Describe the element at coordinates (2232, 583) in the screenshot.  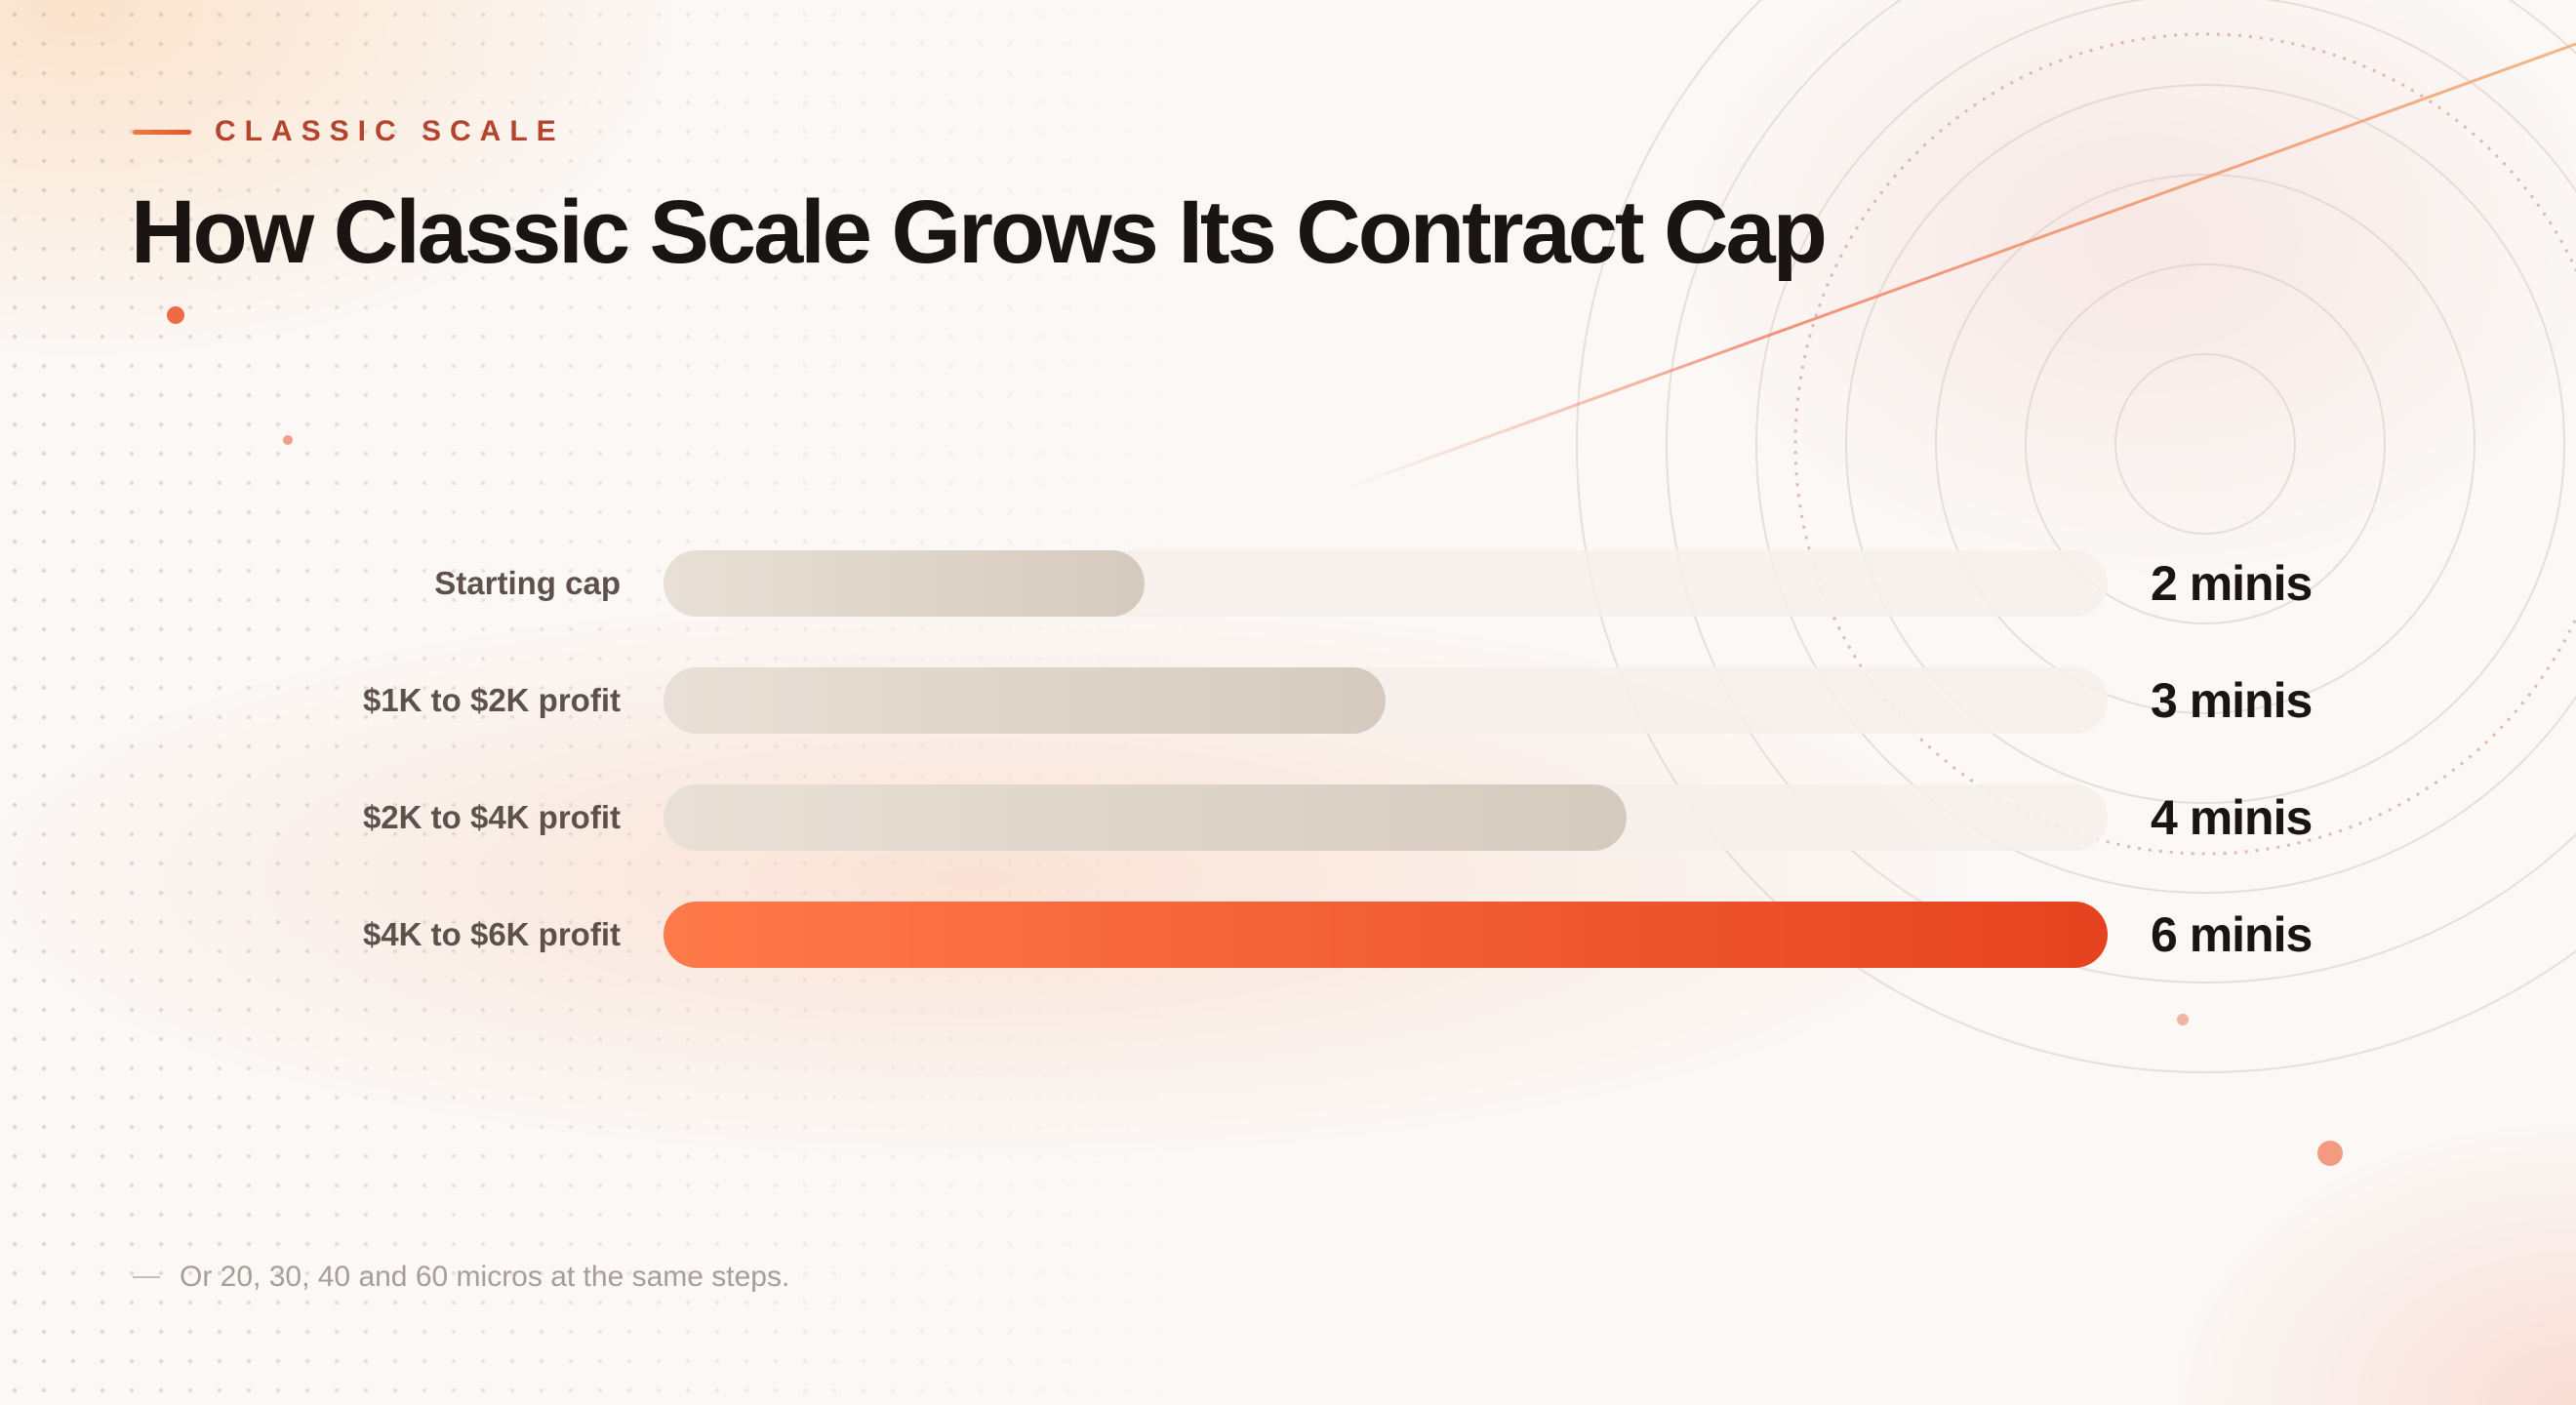
I see `bar-value-label: 2 minis` at that location.